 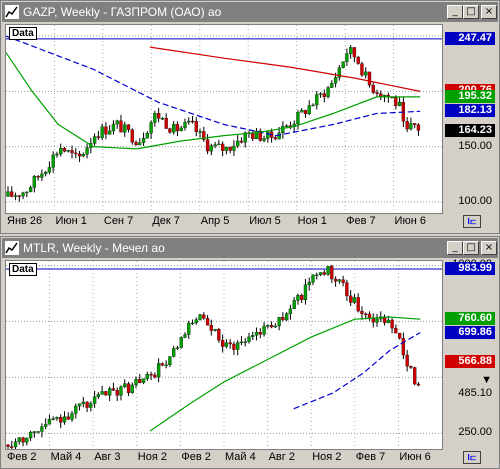 What do you see at coordinates (152, 457) in the screenshot?
I see `time-tick-label: Ноя 2` at bounding box center [152, 457].